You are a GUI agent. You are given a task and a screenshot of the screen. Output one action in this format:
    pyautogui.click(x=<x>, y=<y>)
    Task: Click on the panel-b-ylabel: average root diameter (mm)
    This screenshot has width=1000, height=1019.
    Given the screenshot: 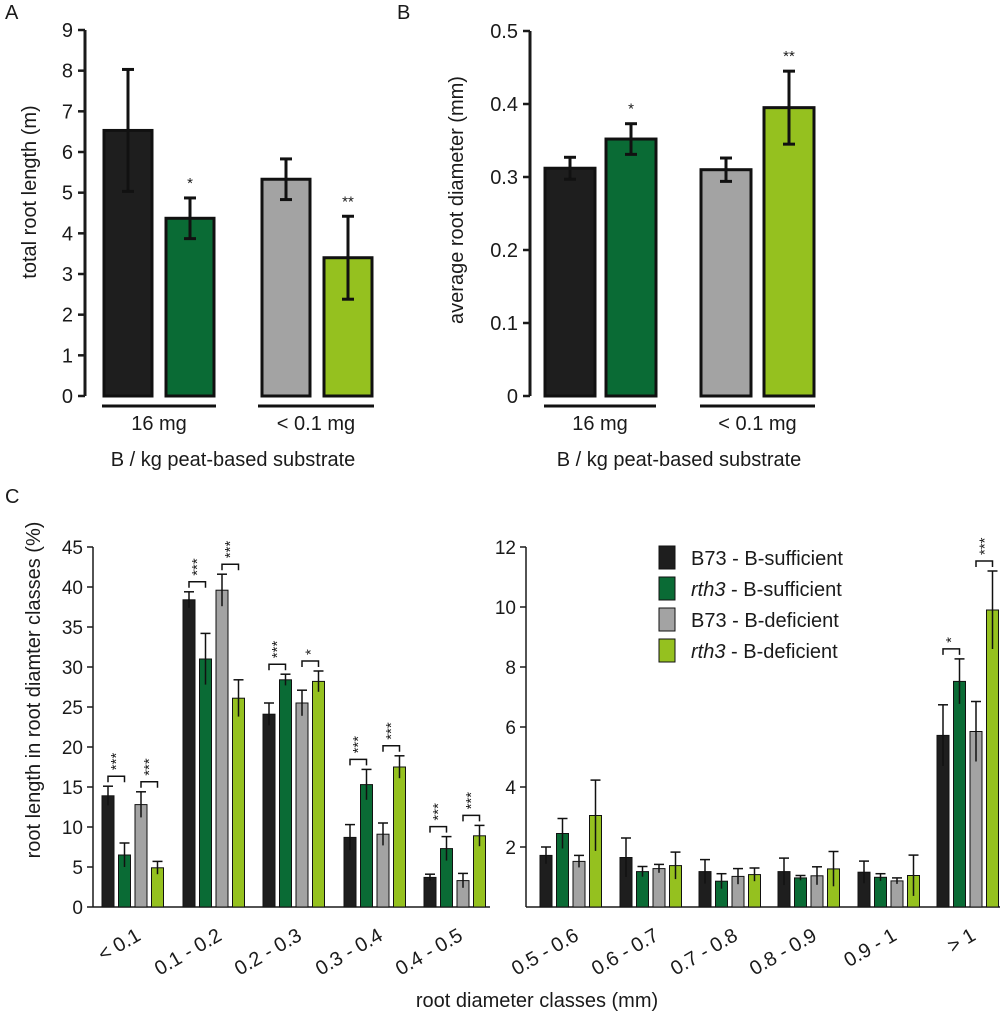 What is the action you would take?
    pyautogui.click(x=457, y=200)
    